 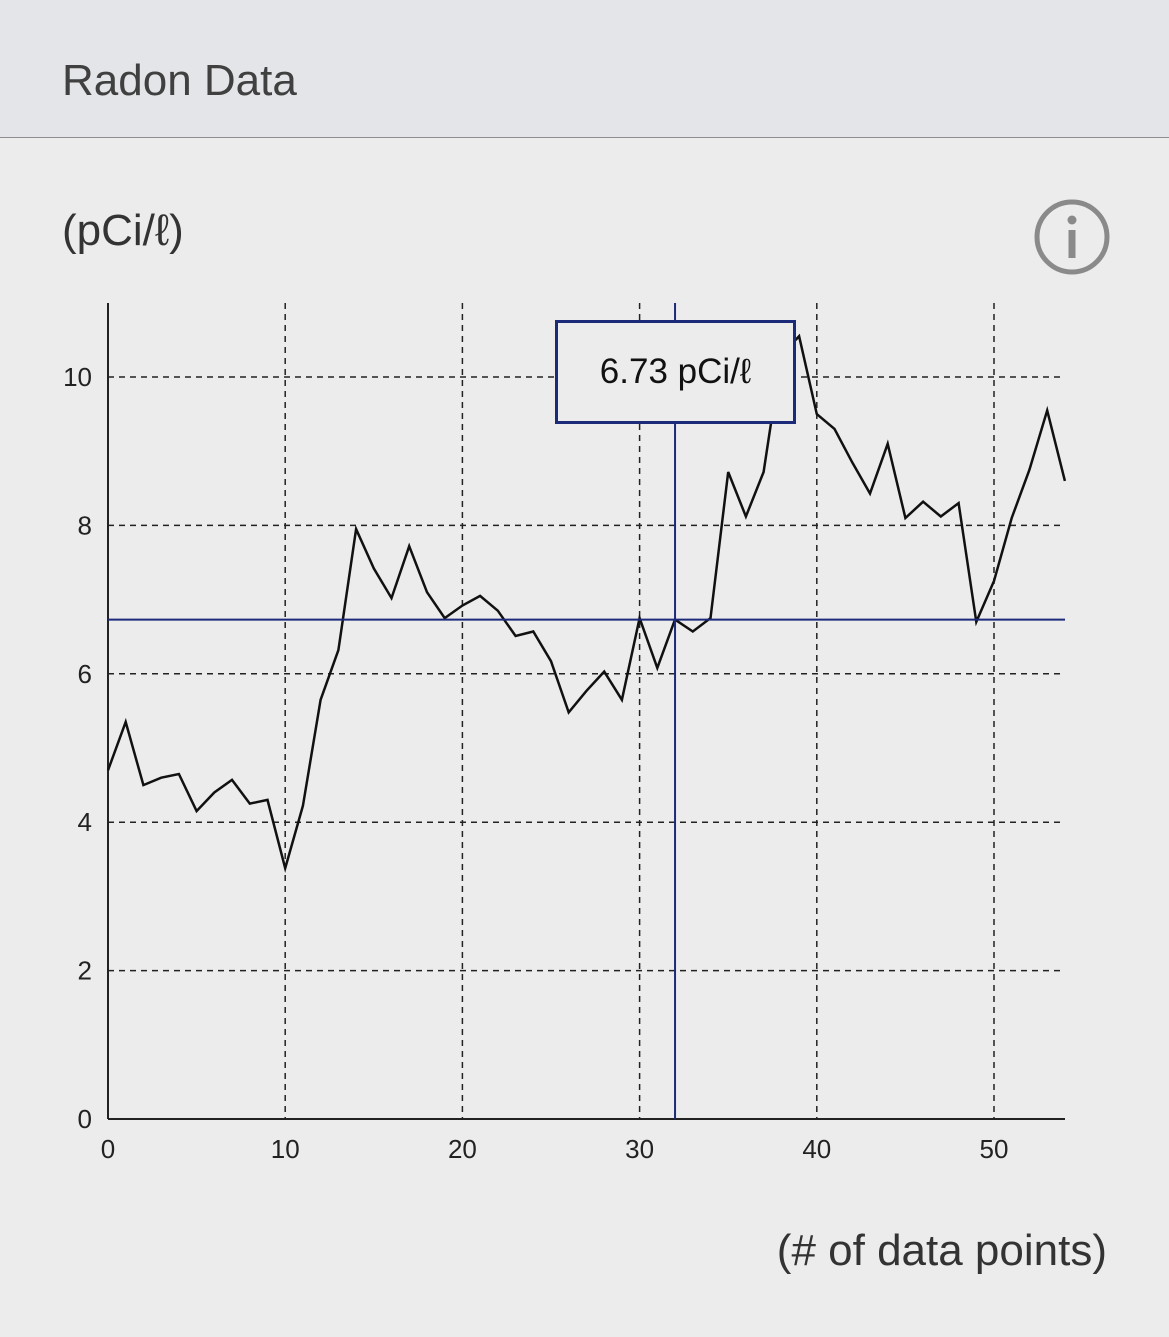 I want to click on x-tick-label: 10, so click(x=285, y=1149).